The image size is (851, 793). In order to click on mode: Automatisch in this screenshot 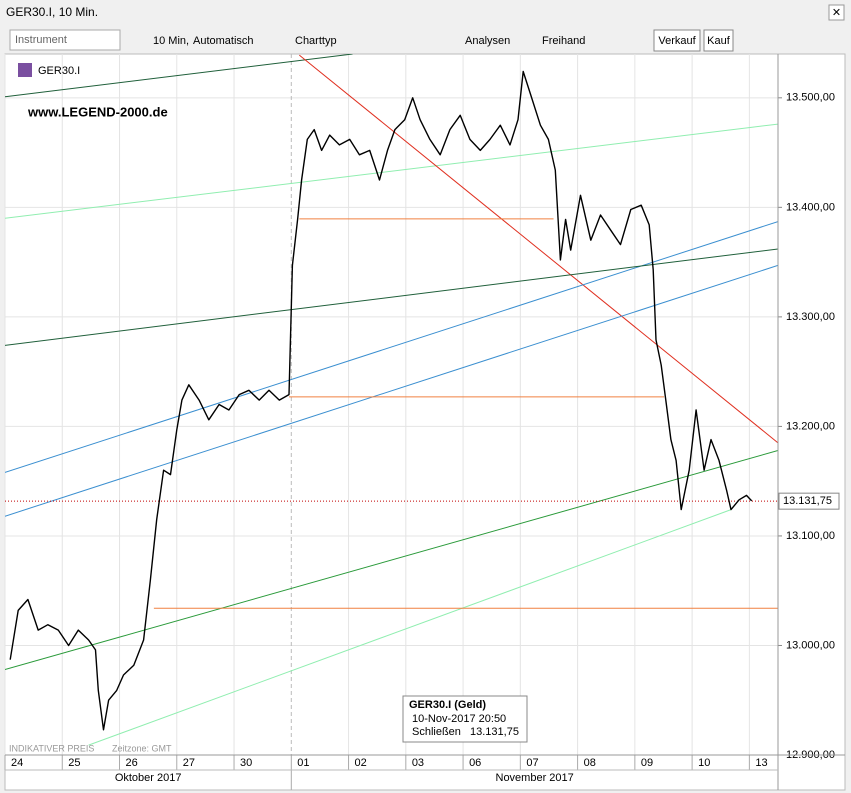, I will do `click(223, 41)`.